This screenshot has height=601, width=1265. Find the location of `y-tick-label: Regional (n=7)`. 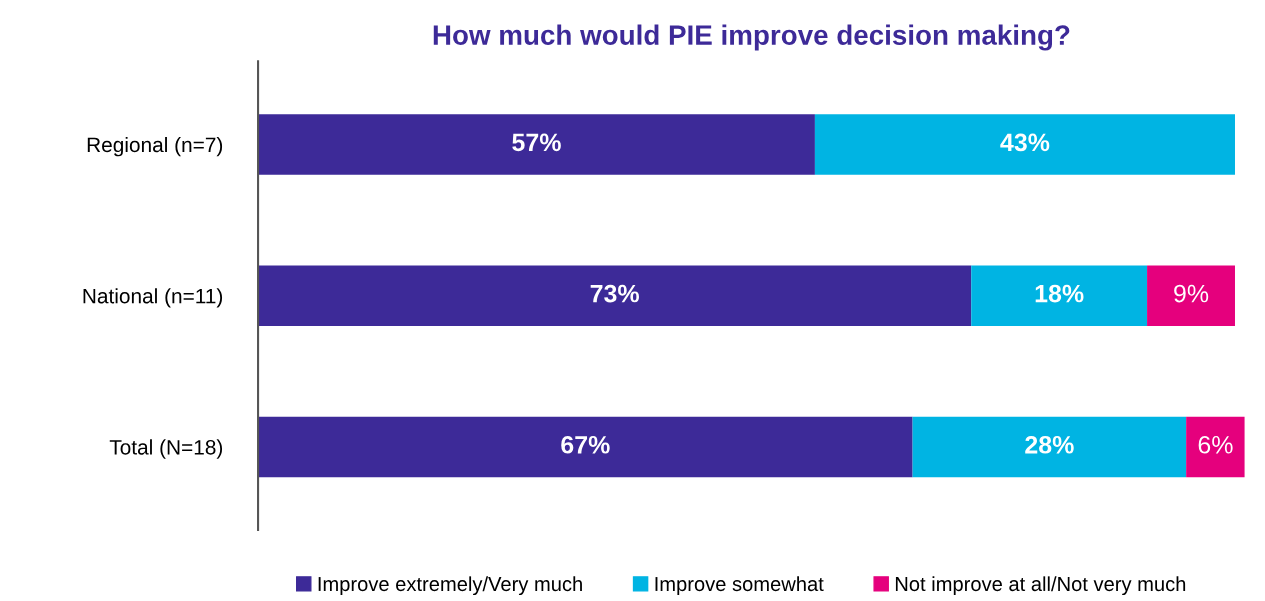

y-tick-label: Regional (n=7) is located at coordinates (155, 146).